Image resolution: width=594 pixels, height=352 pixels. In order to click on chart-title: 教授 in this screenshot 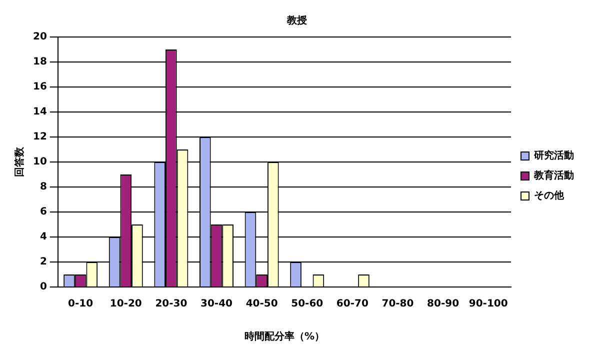, I will do `click(296, 20)`.